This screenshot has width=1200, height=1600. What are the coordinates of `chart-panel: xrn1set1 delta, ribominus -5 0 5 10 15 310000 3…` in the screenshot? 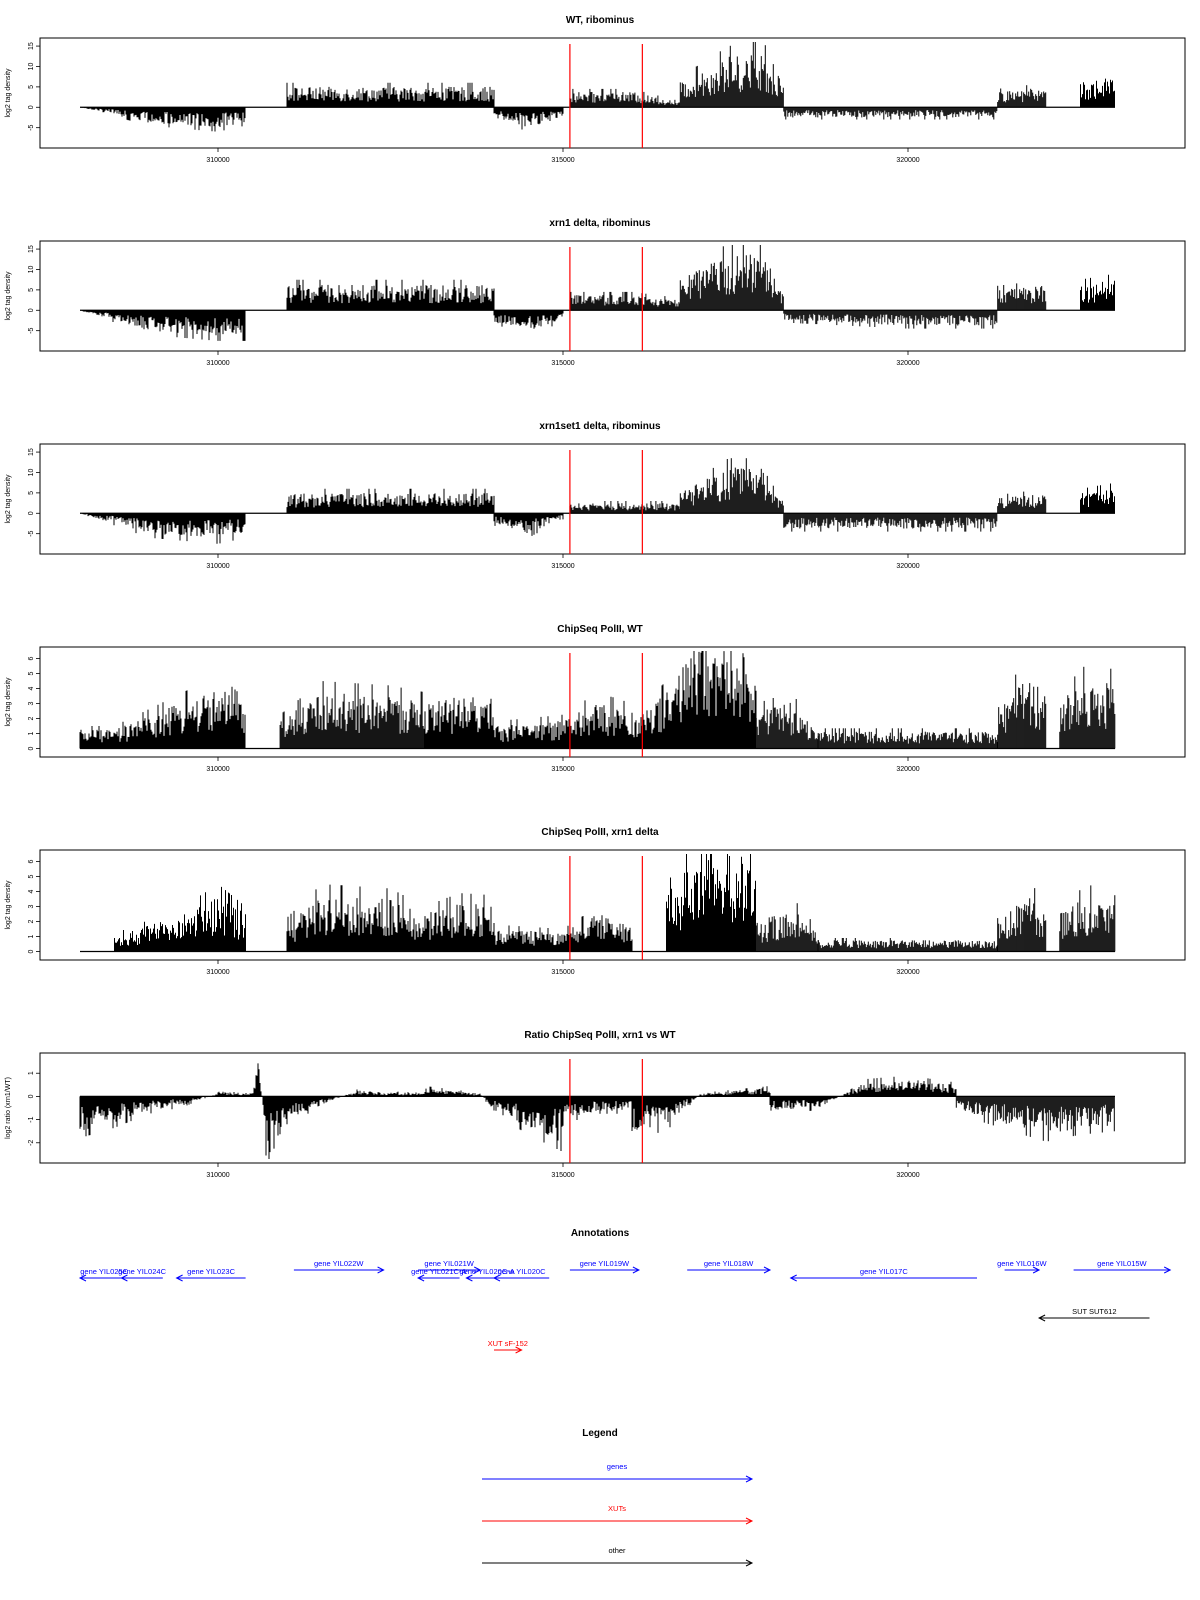 It's located at (595, 495).